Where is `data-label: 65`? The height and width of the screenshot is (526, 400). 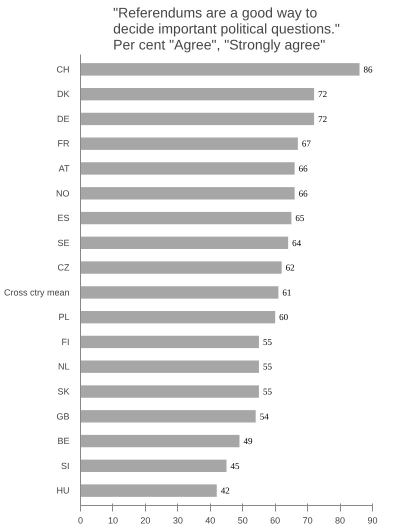
data-label: 65 is located at coordinates (300, 218).